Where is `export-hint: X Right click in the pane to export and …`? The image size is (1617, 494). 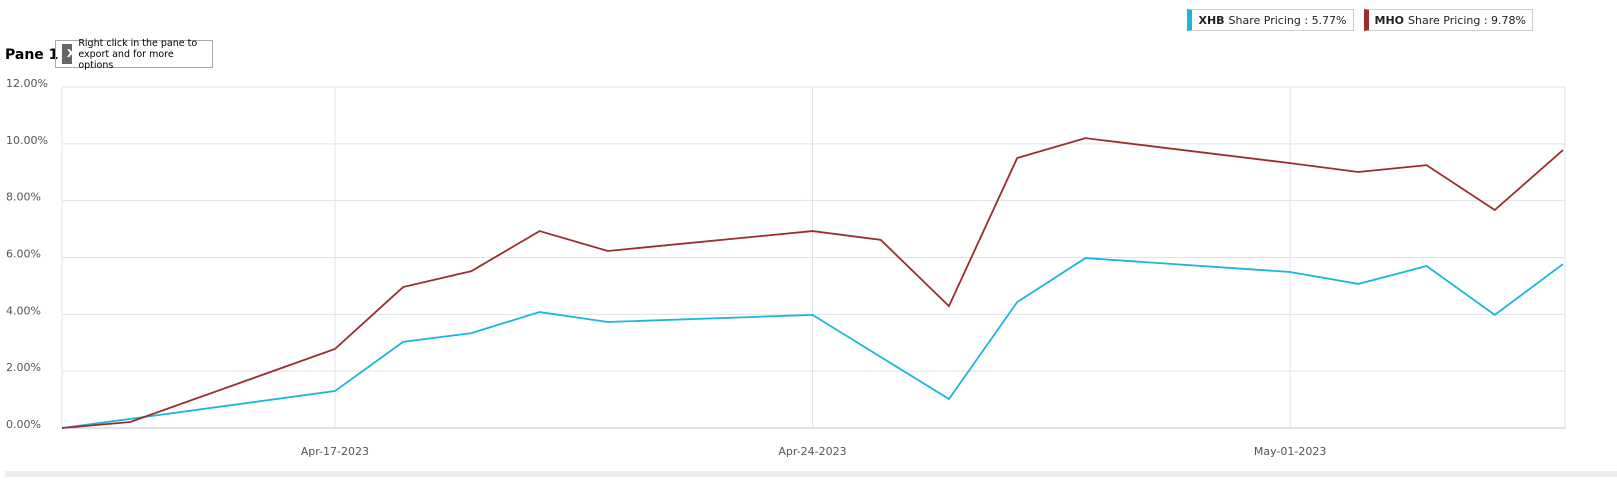
export-hint: X Right click in the pane to export and … is located at coordinates (134, 54).